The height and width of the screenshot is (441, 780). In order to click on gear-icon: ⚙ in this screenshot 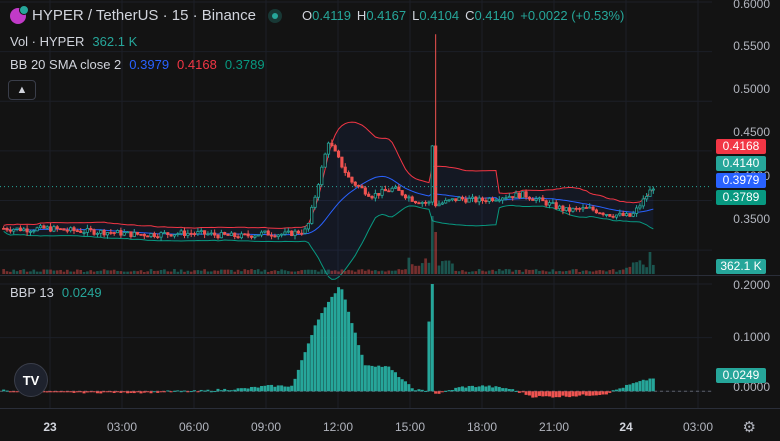, I will do `click(749, 427)`.